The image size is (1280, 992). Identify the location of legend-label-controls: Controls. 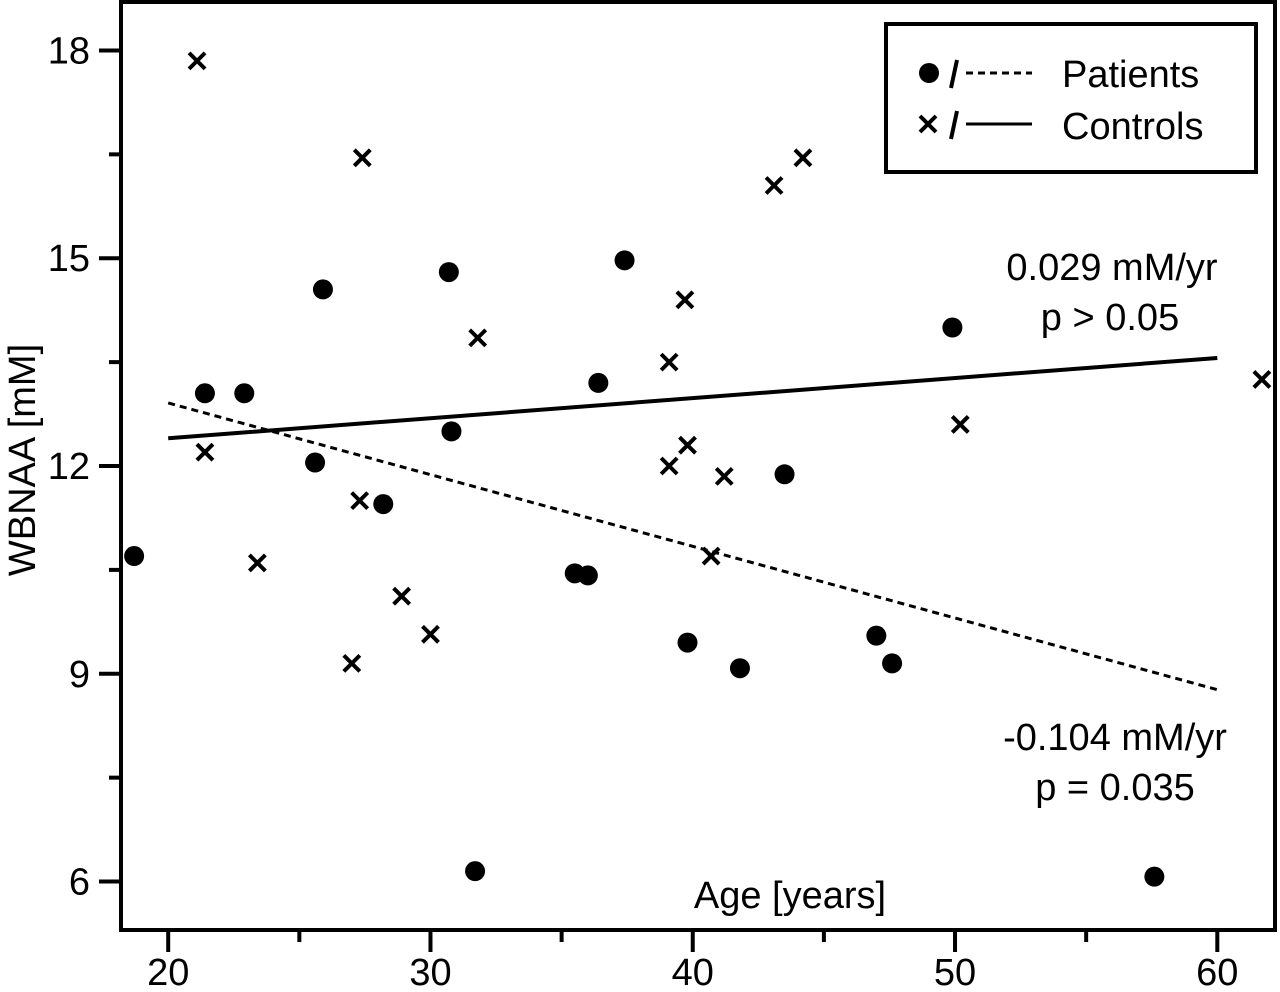
(1133, 127).